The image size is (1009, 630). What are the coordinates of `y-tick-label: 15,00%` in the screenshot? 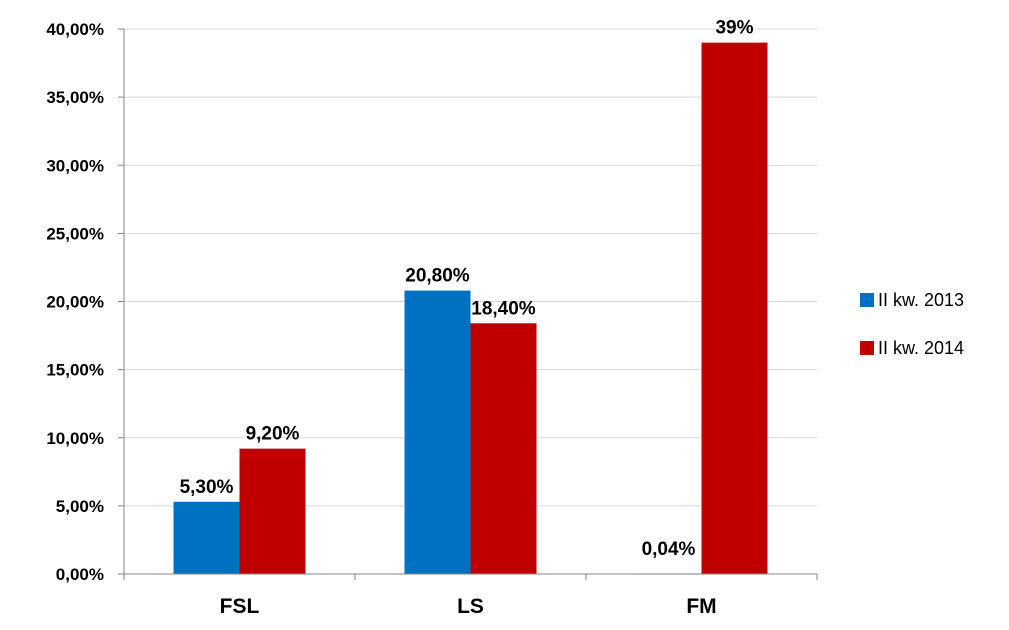 It's located at (75, 370).